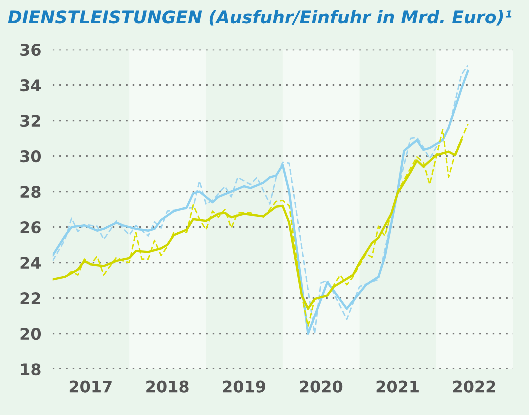 The height and width of the screenshot is (415, 529). What do you see at coordinates (31, 370) in the screenshot?
I see `y-tick-label: 18` at bounding box center [31, 370].